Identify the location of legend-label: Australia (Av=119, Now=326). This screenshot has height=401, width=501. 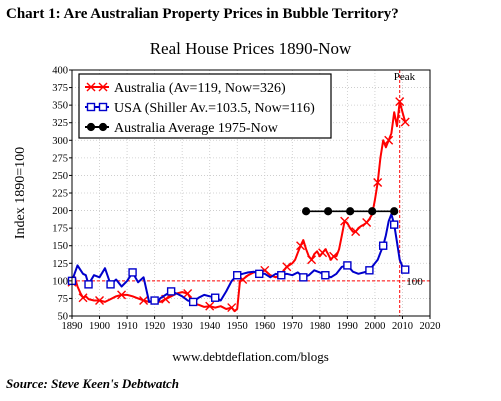
(200, 88).